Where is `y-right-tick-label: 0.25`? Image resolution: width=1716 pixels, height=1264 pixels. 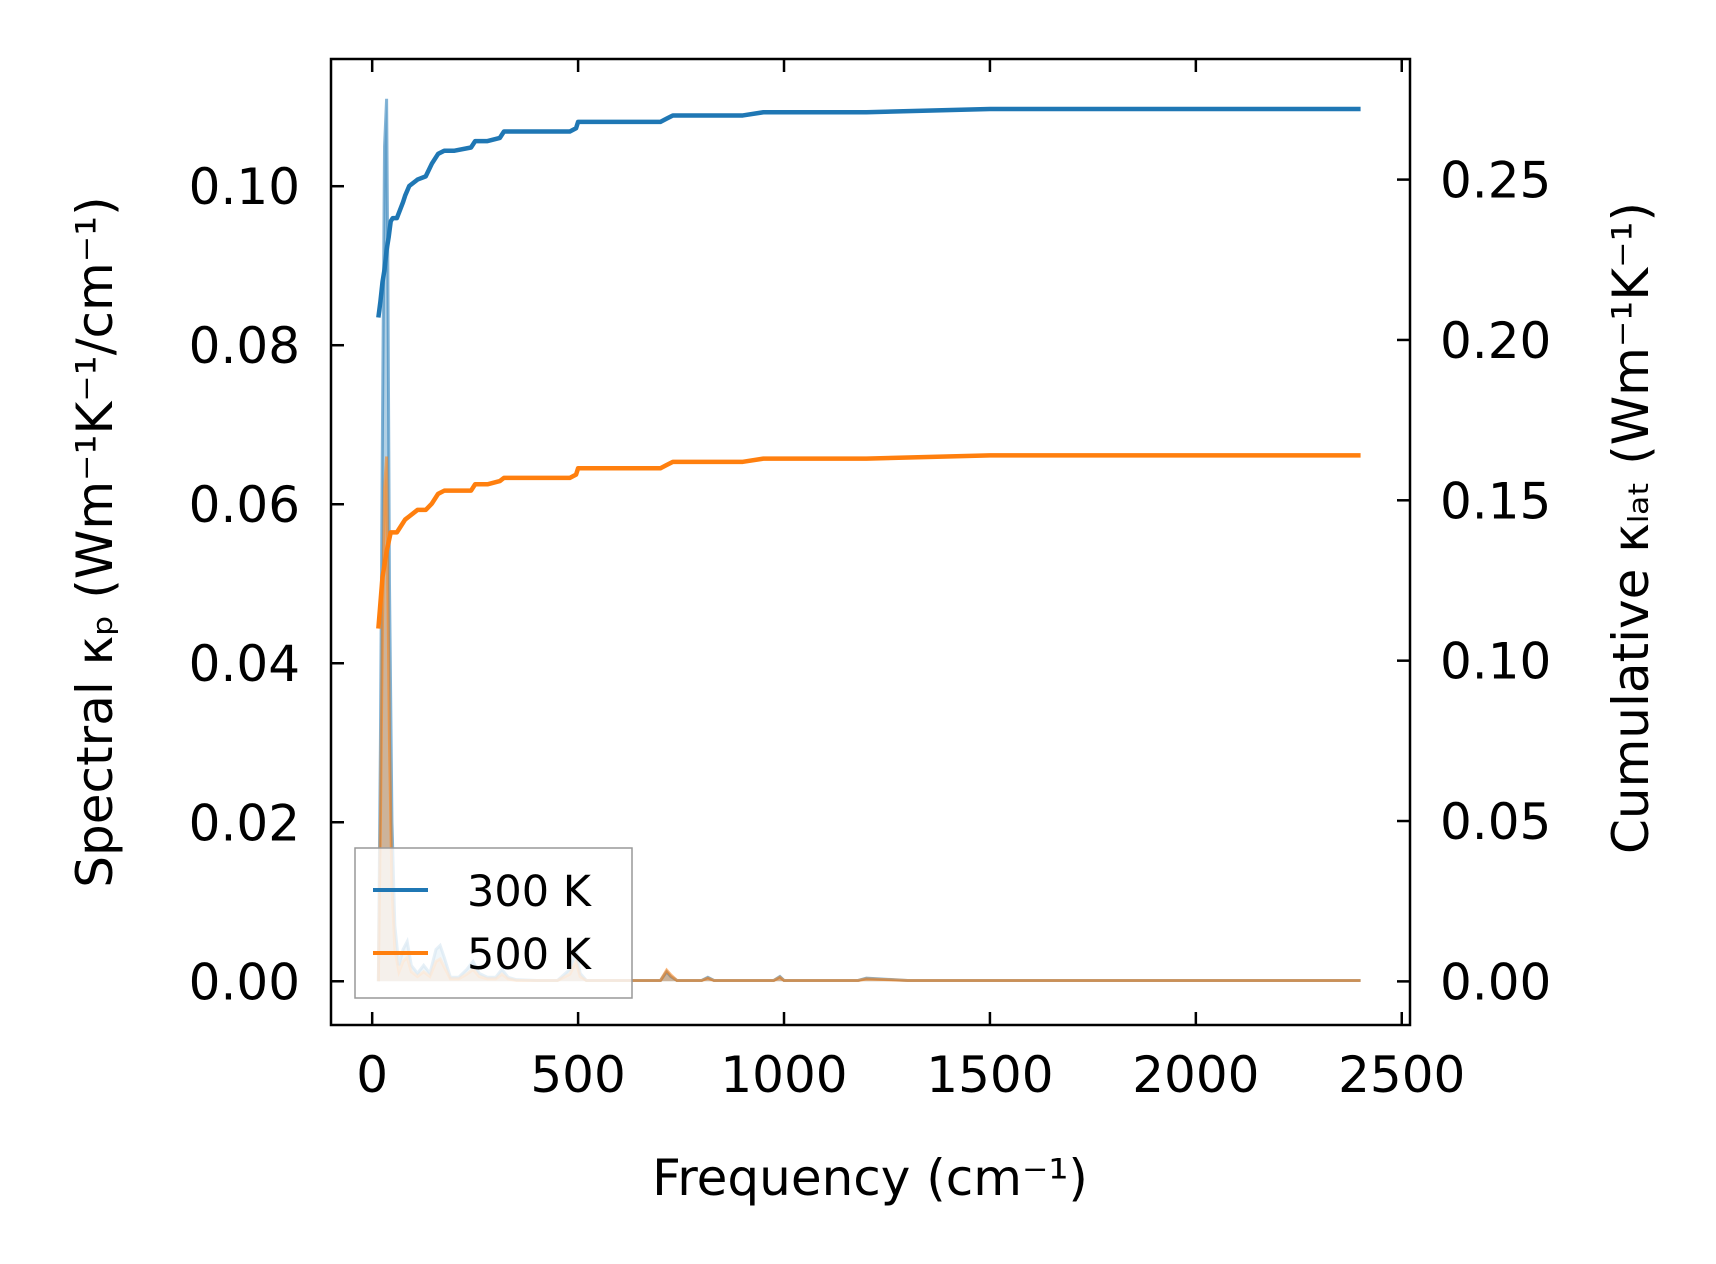 y-right-tick-label: 0.25 is located at coordinates (1495, 181).